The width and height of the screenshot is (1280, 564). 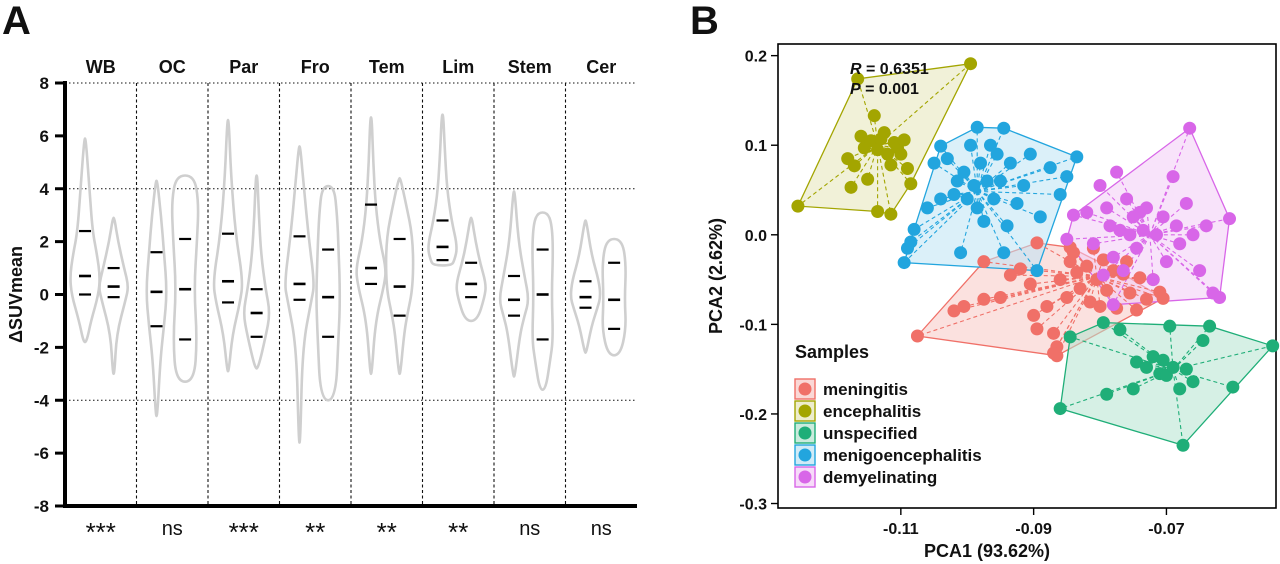 What do you see at coordinates (756, 57) in the screenshot?
I see `y-tick-label: 0.2` at bounding box center [756, 57].